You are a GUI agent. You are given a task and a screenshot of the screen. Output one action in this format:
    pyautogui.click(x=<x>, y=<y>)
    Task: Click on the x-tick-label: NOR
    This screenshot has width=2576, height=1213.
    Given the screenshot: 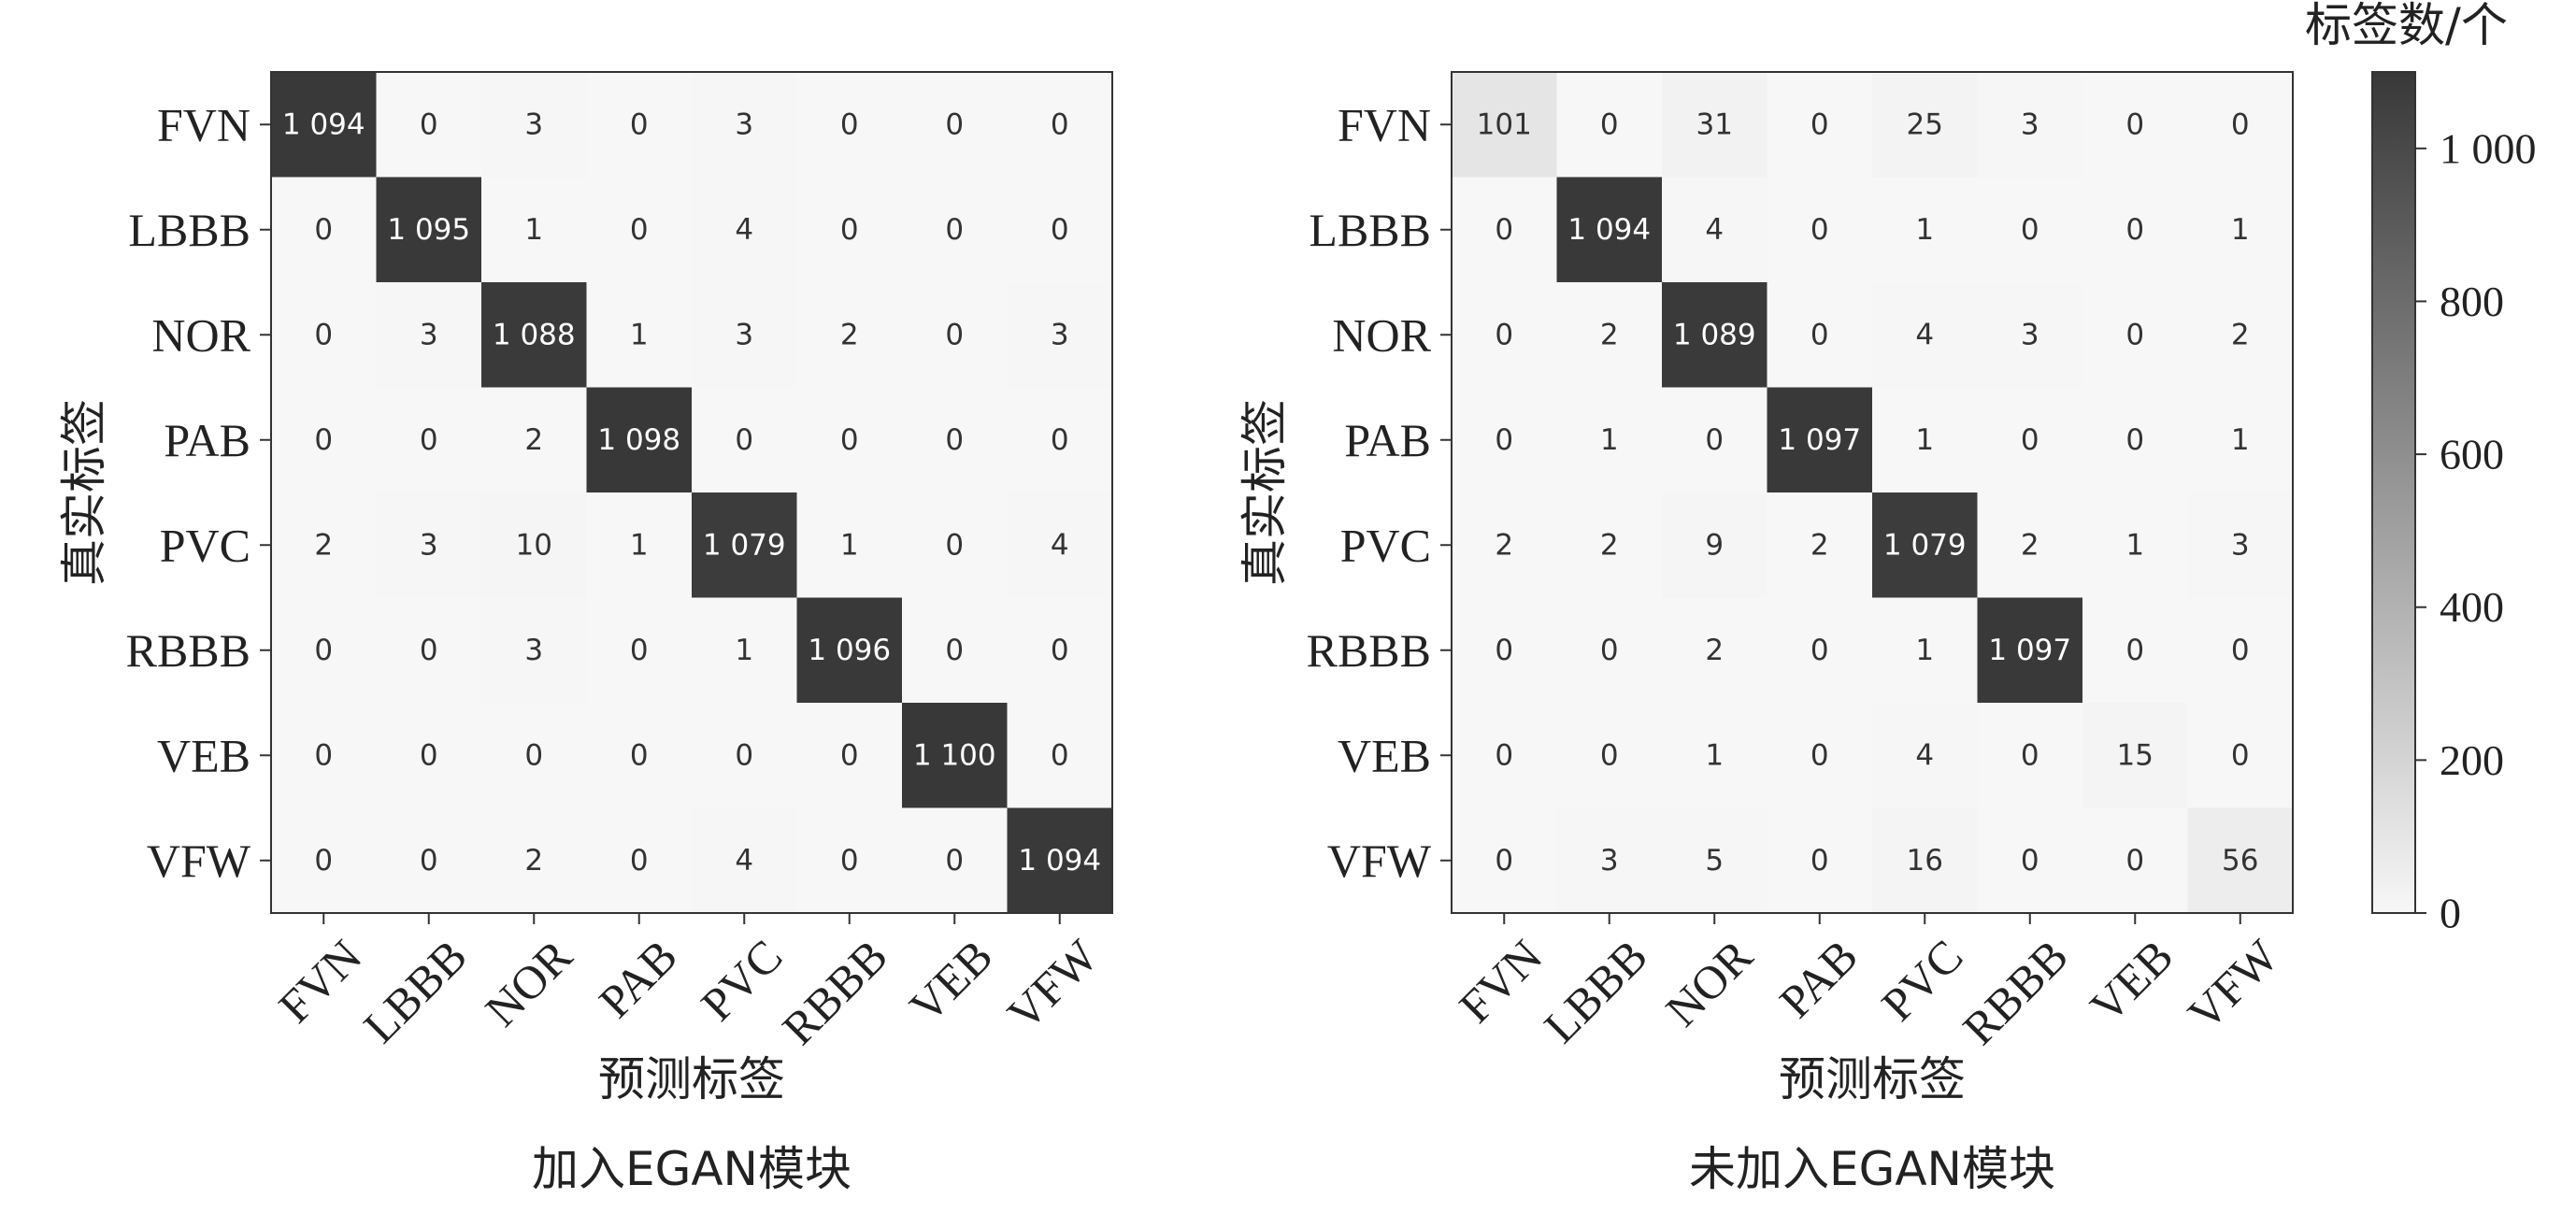 What is the action you would take?
    pyautogui.click(x=528, y=982)
    